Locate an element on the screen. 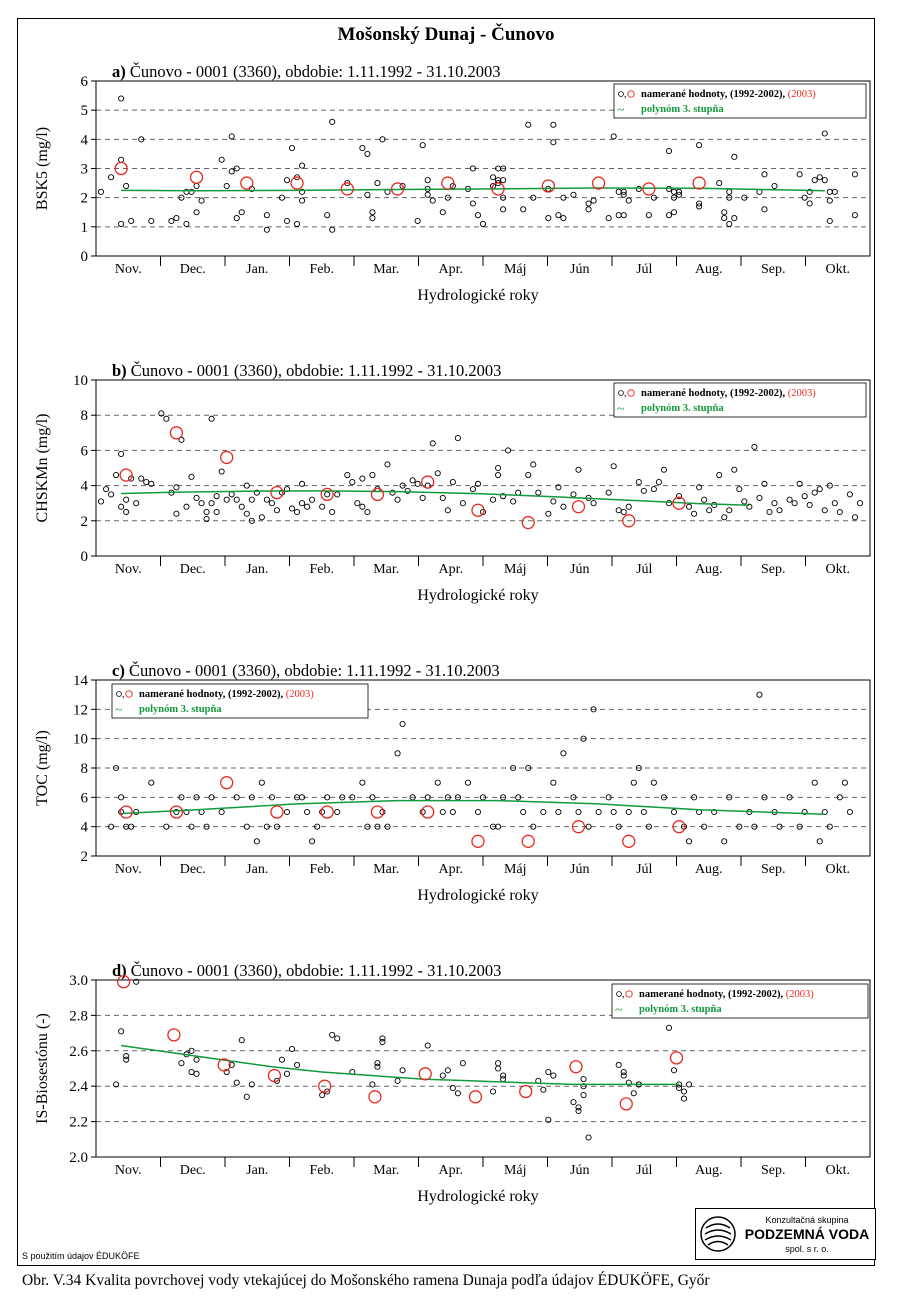  y-axis-label: CHSKMn (mg/l) is located at coordinates (42, 468).